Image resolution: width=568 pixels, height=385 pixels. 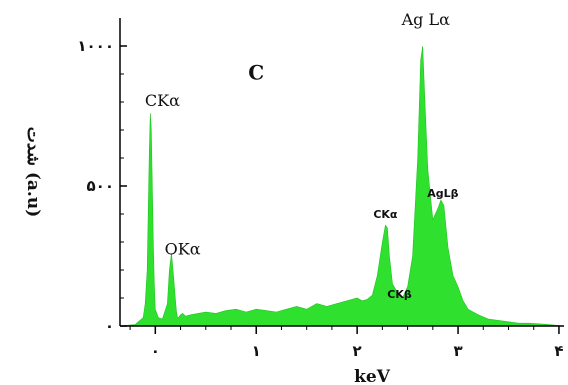 I want to click on panel-label: C, so click(x=256, y=73).